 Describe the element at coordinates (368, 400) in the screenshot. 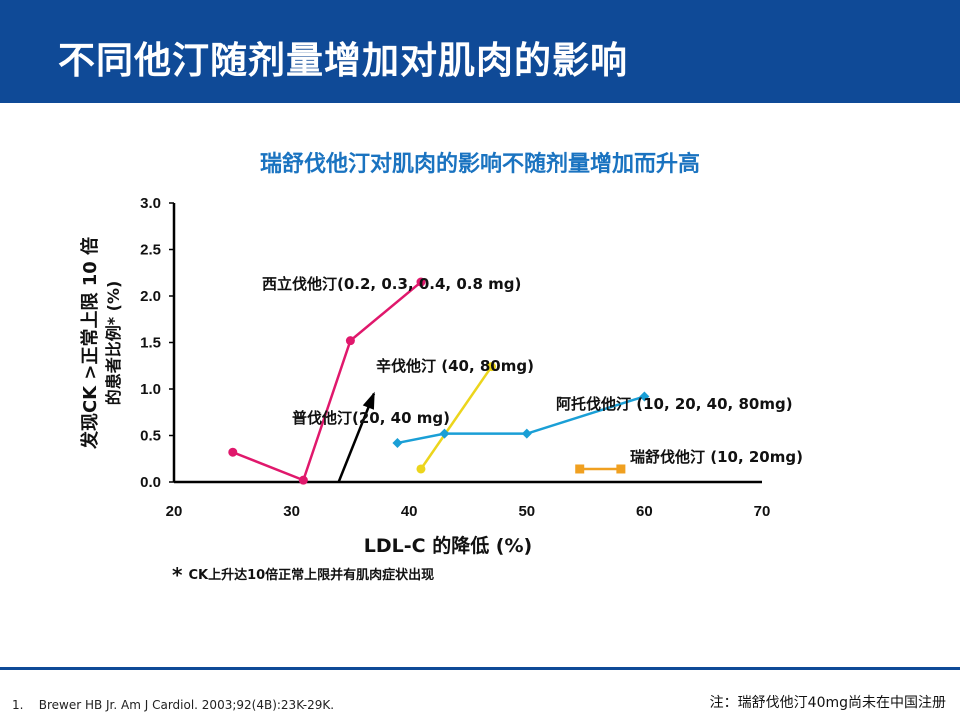

I see `arrow-head` at that location.